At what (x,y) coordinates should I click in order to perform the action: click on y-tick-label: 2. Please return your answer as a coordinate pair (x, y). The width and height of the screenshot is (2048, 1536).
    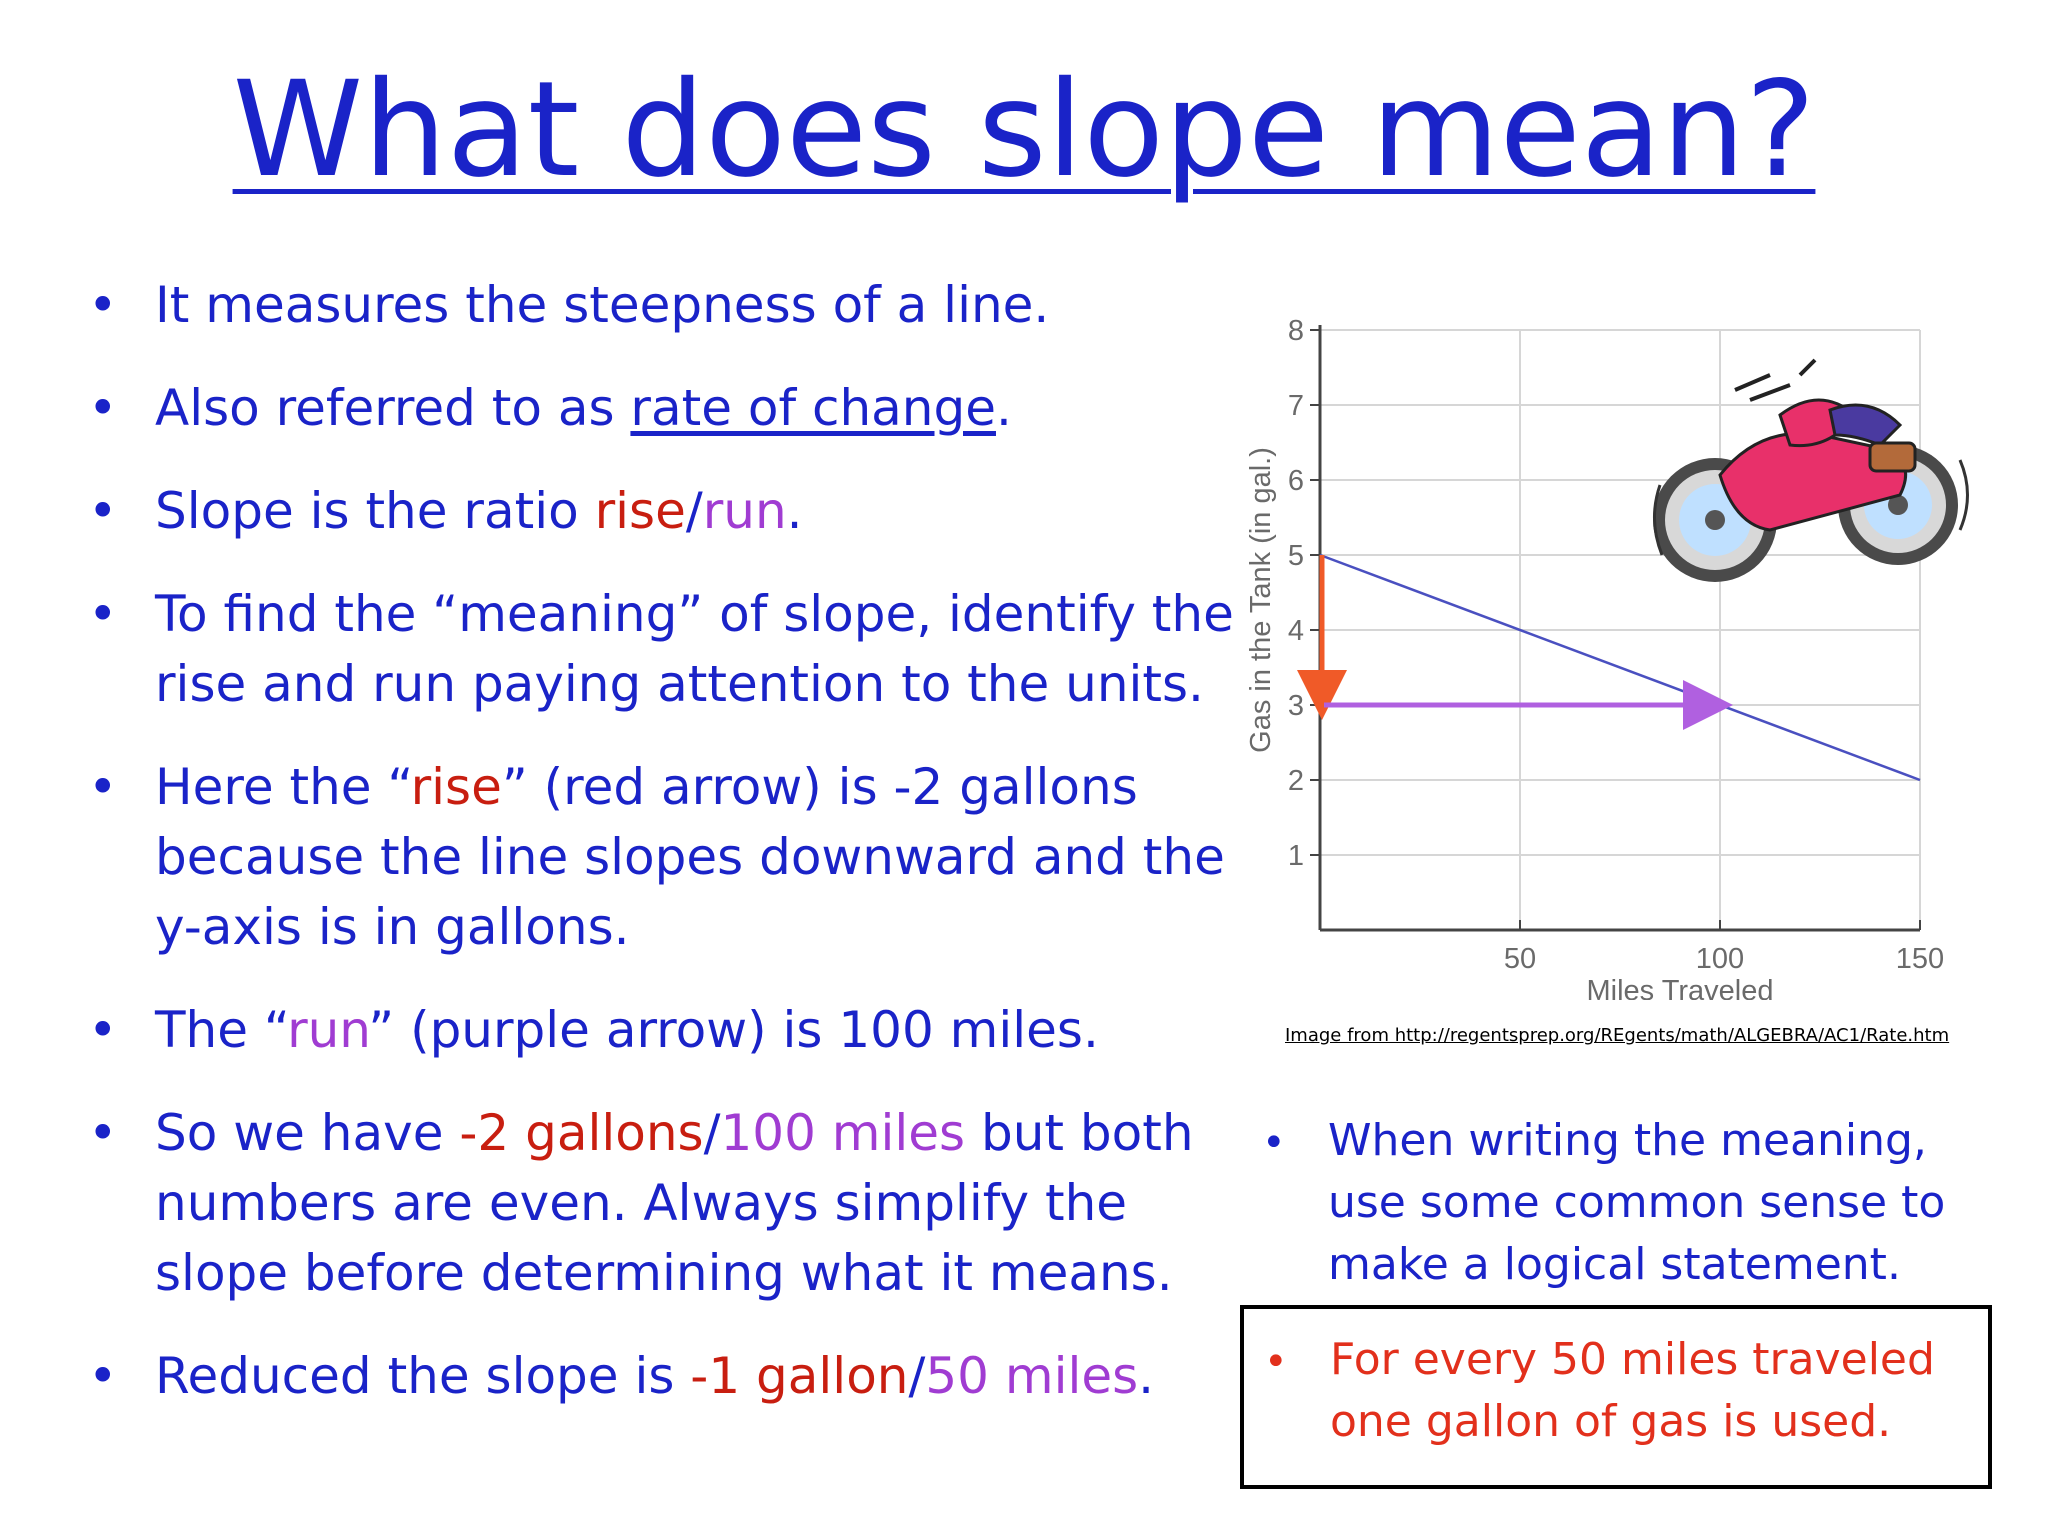
    Looking at the image, I should click on (1296, 781).